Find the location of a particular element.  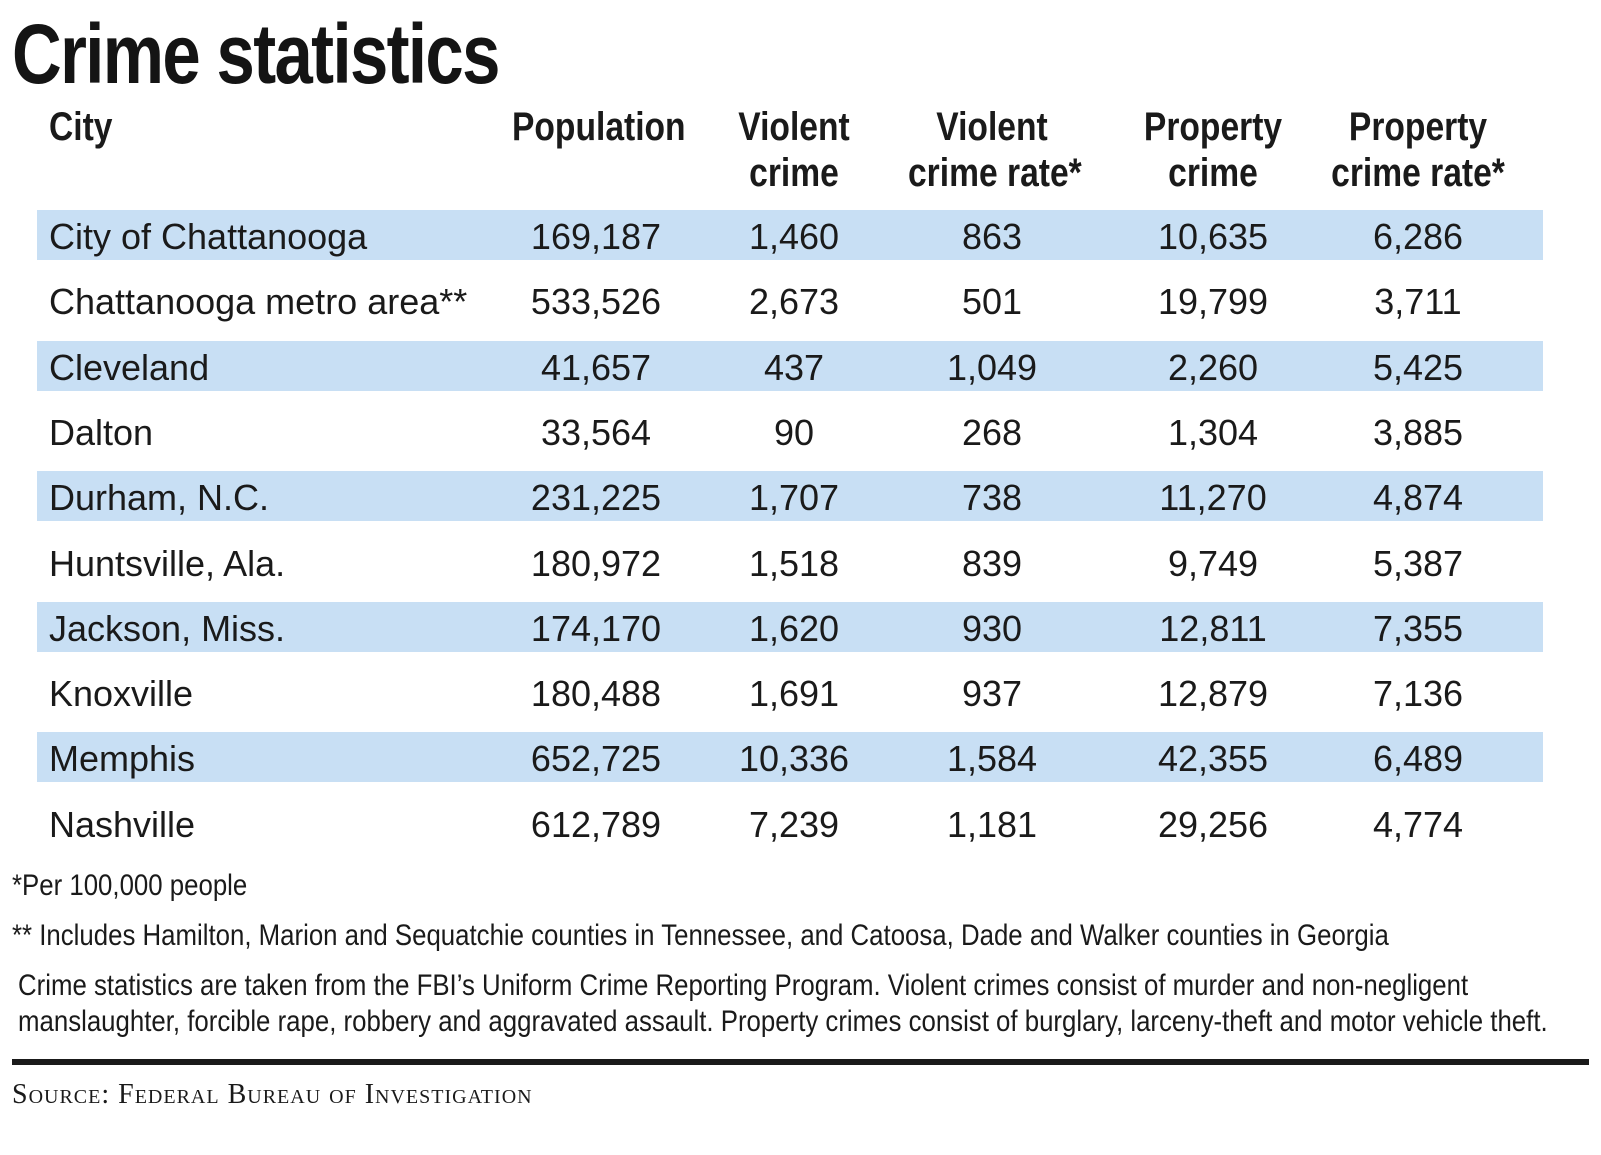

city-name-cell: Knoxville is located at coordinates (121, 693).